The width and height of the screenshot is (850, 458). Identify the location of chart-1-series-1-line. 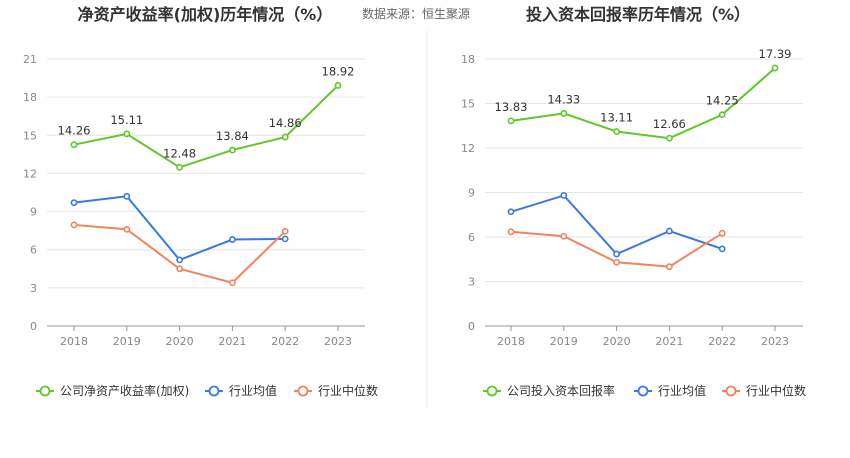
(206, 126).